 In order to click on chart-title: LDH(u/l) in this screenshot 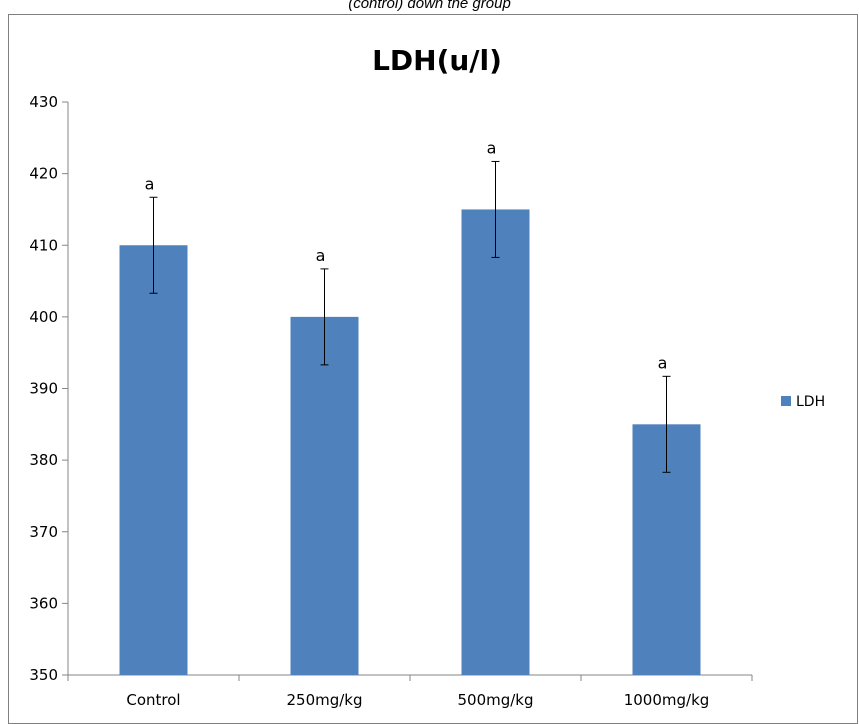, I will do `click(437, 60)`.